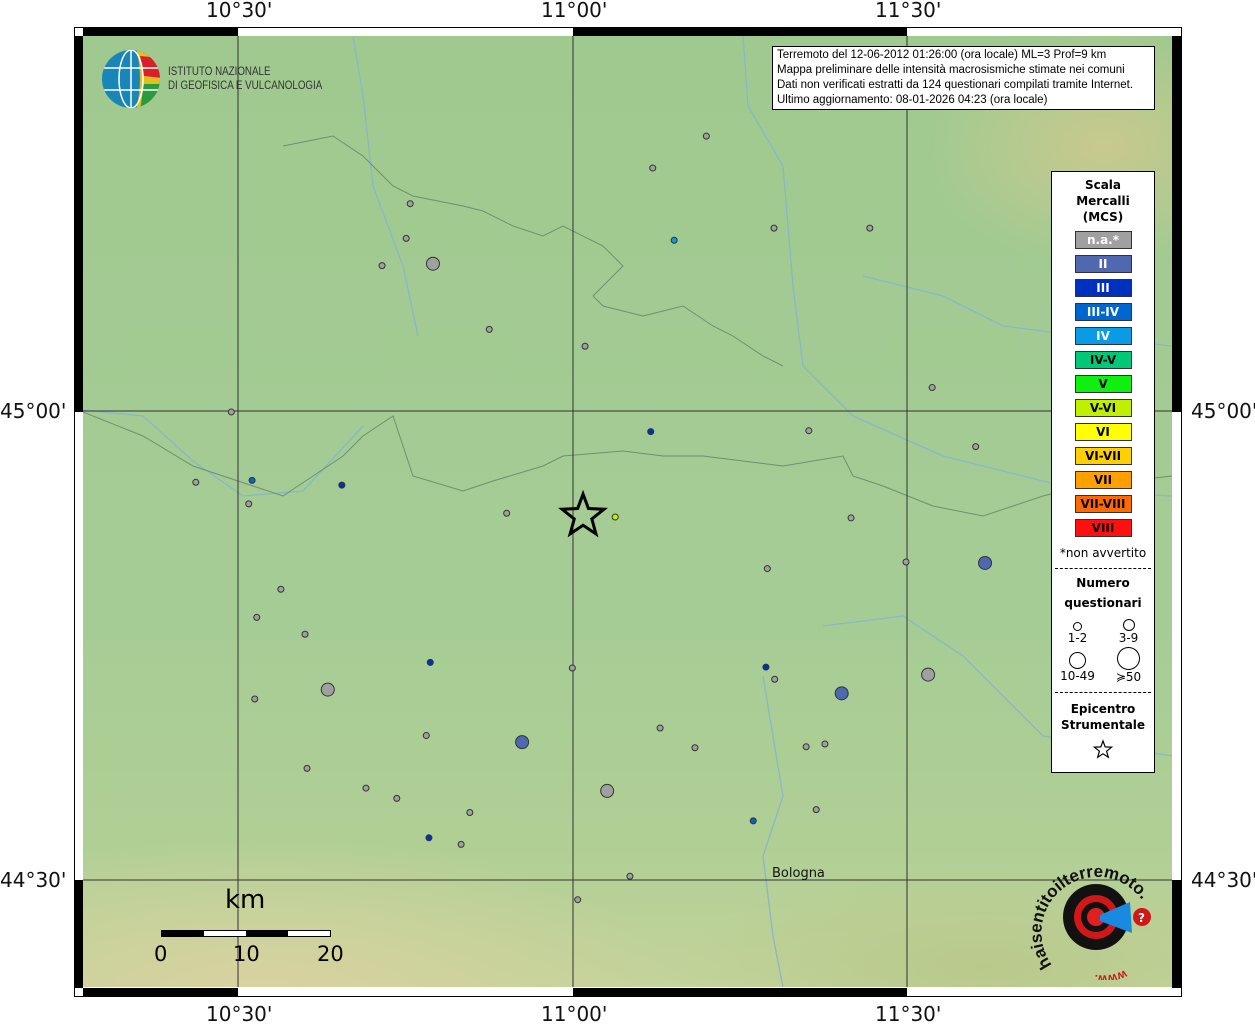 This screenshot has width=1255, height=1026. I want to click on legend-swatch-na: n.a.*, so click(1103, 240).